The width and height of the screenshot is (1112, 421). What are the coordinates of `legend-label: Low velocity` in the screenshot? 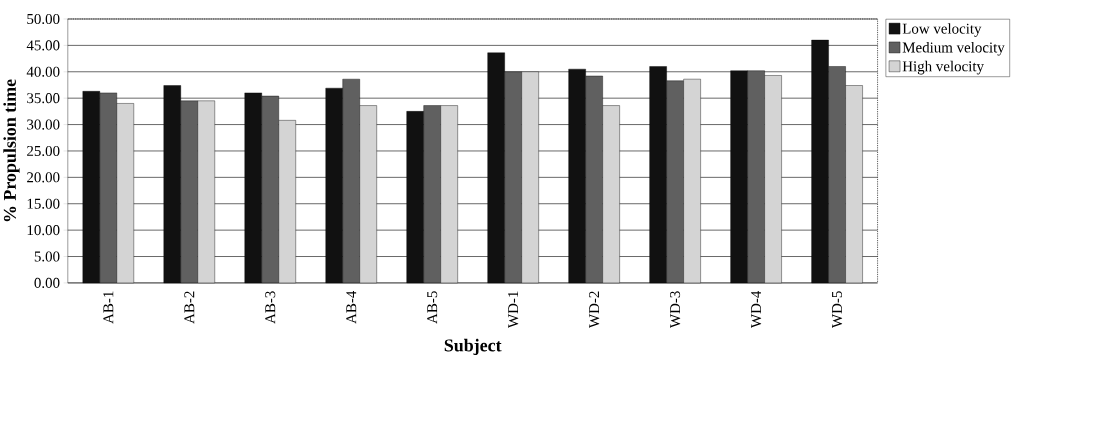 It's located at (942, 30).